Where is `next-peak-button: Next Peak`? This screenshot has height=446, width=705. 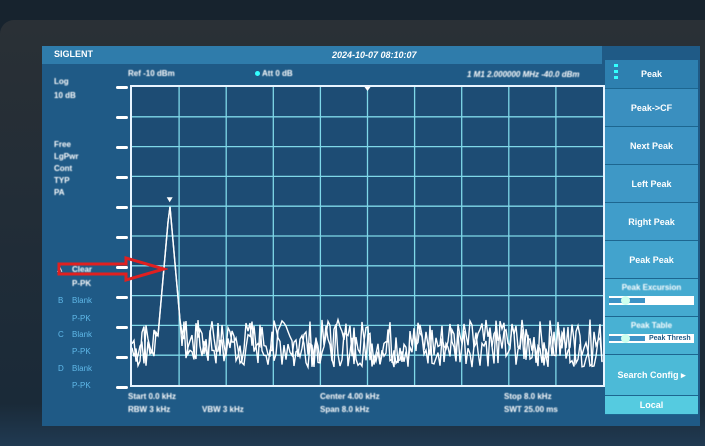 next-peak-button: Next Peak is located at coordinates (651, 146).